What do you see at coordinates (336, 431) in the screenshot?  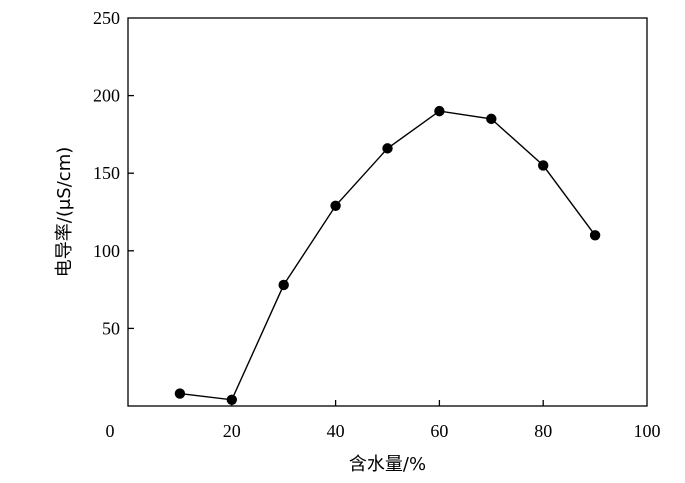 I see `x-tick-label: 40` at bounding box center [336, 431].